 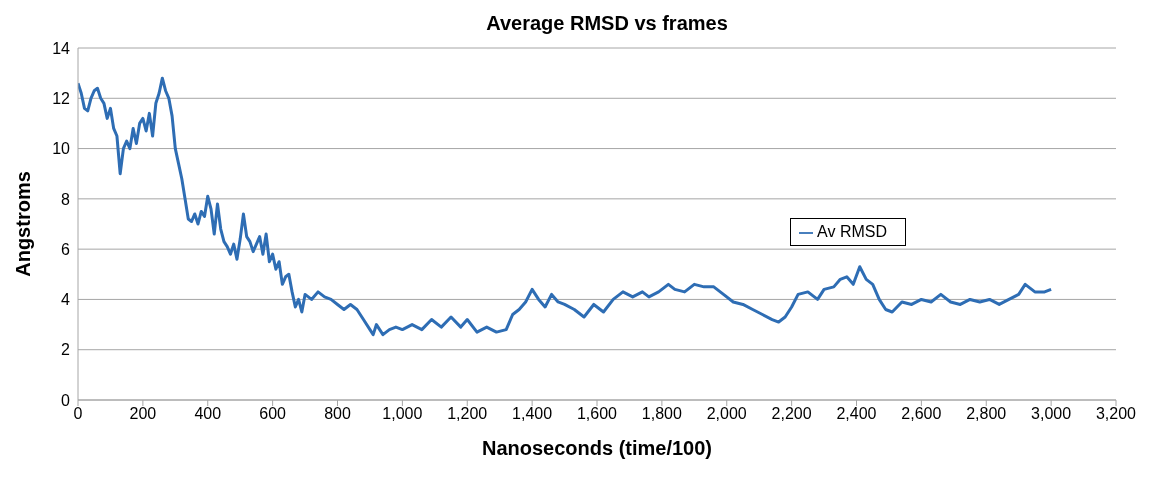 What do you see at coordinates (78, 414) in the screenshot?
I see `x-tick-label: 0` at bounding box center [78, 414].